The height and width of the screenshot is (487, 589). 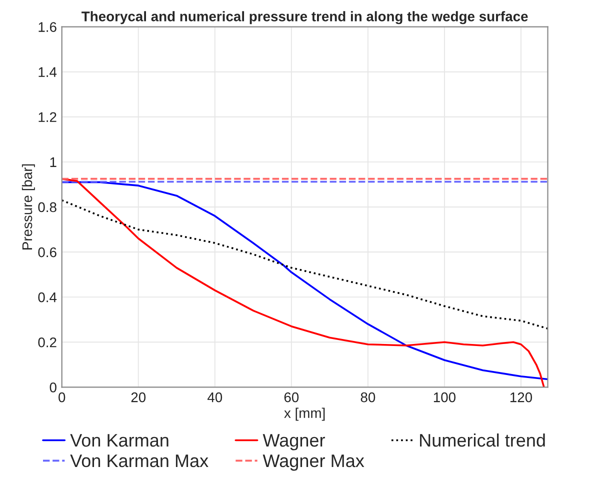 I want to click on legend-label: Wagner Max, so click(x=313, y=462).